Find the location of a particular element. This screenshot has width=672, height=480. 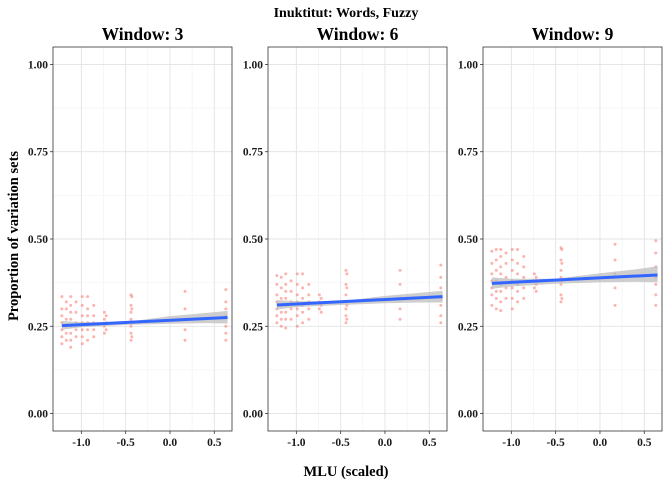

y-axis-label: Proportion of variation sets is located at coordinates (14, 236).